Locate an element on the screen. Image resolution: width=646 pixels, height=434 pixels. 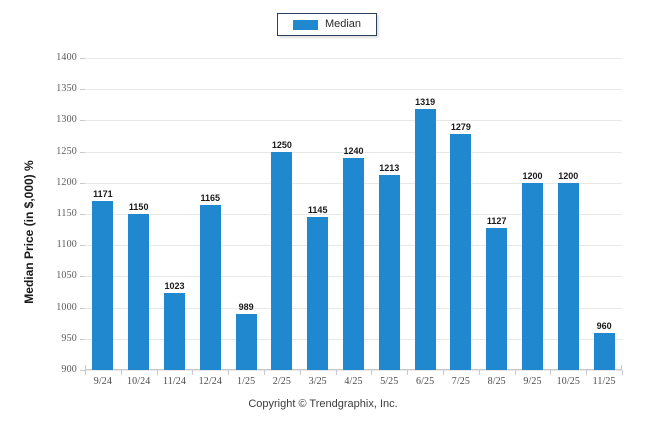
bar-group: 1319 is located at coordinates (425, 233).